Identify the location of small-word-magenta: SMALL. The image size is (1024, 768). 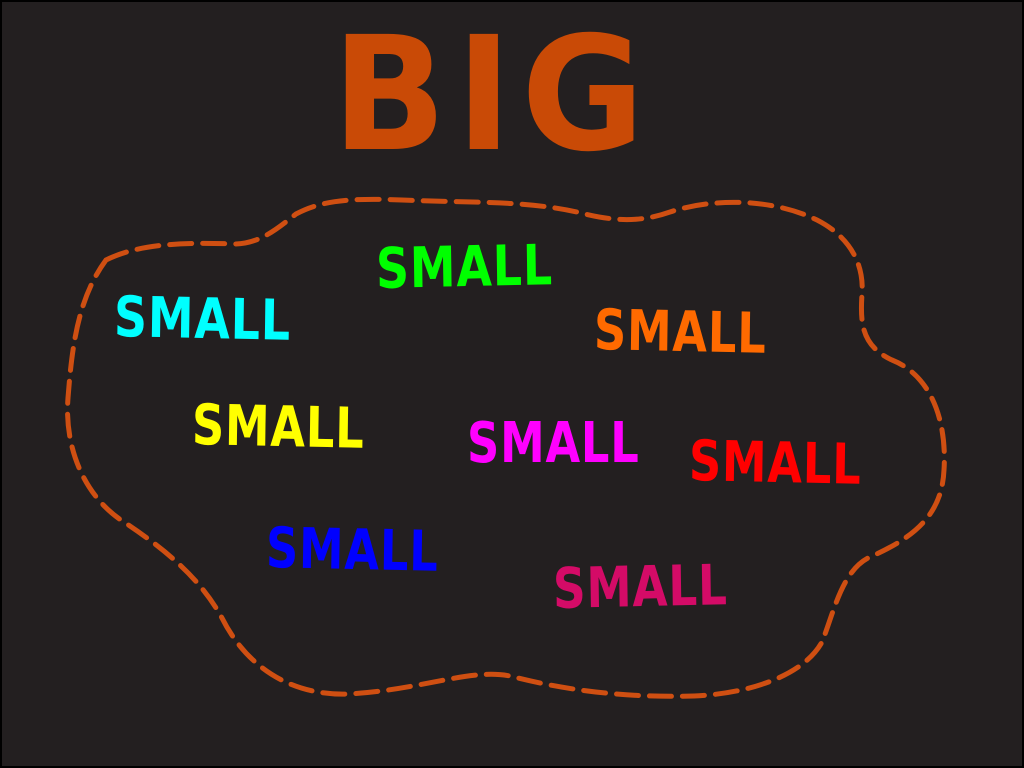
(553, 443).